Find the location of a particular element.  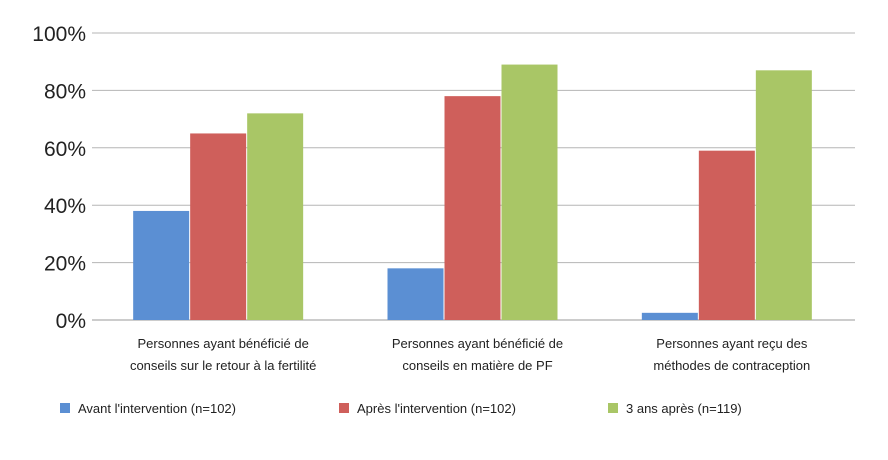

category-label: conseils en matière de PF is located at coordinates (477, 365).